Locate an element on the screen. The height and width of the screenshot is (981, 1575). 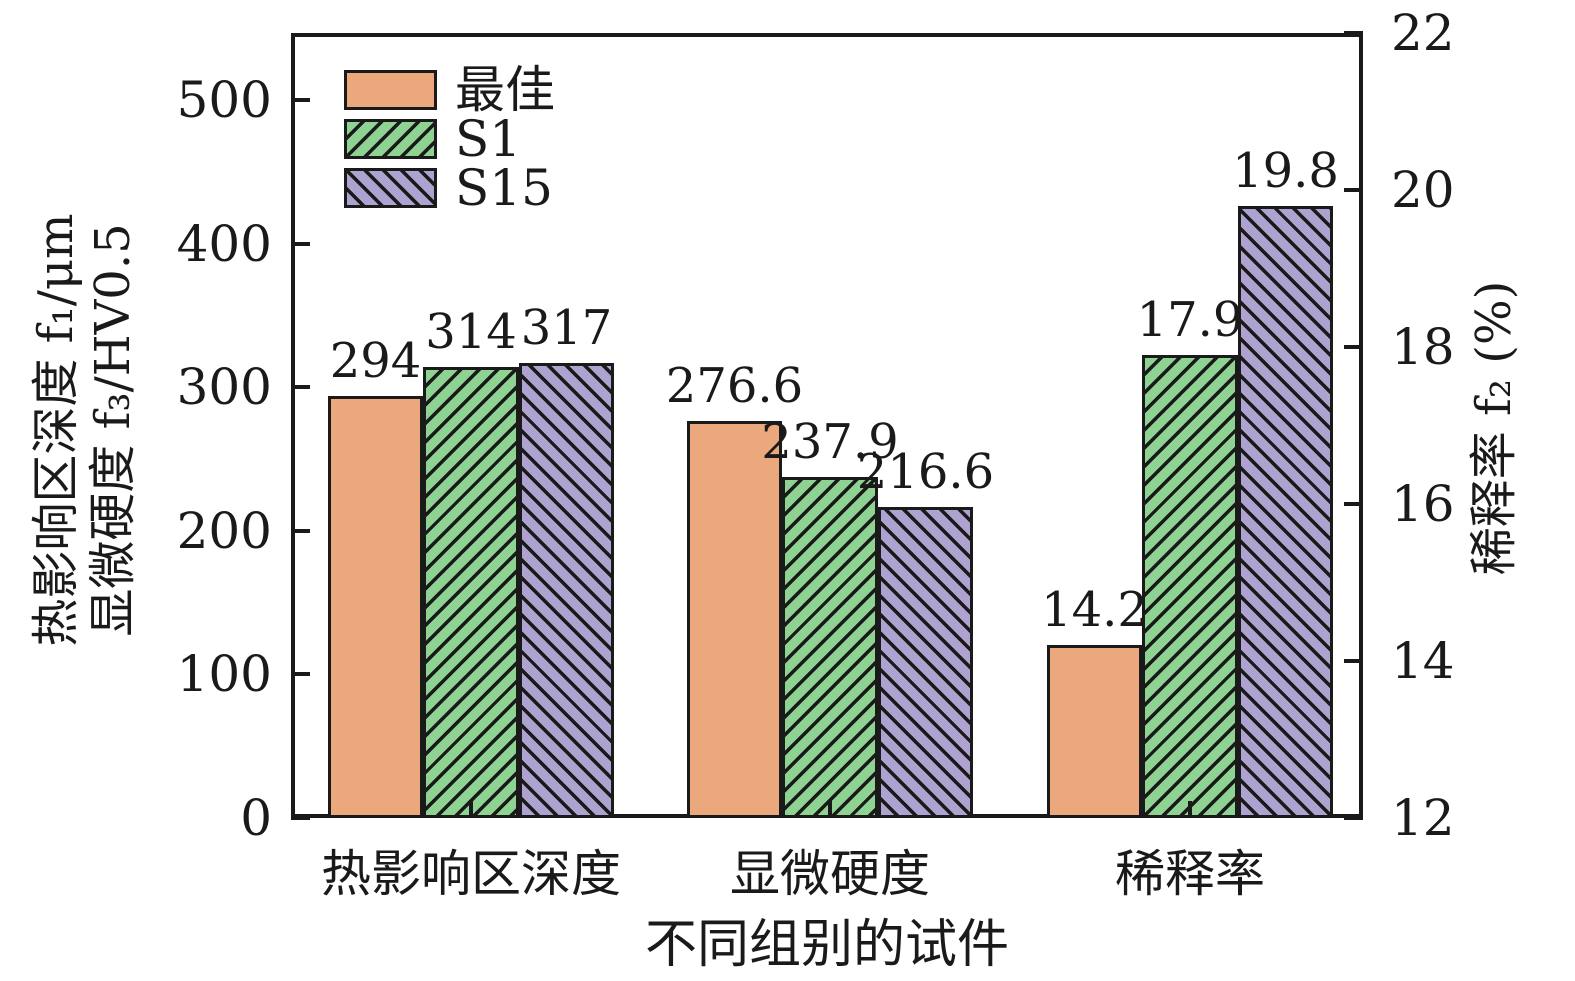
left-y-axis-title-line1: 热影响区深度 f₁/μm is located at coordinates (56, 430).